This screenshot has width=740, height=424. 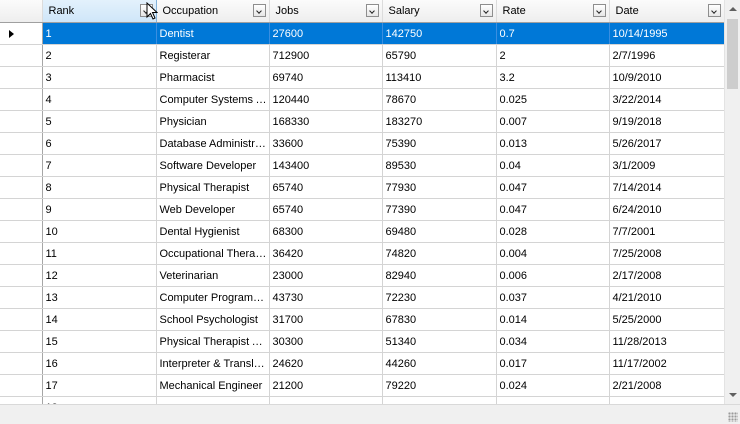 I want to click on cell-date: 5/26/2017, so click(x=666, y=143).